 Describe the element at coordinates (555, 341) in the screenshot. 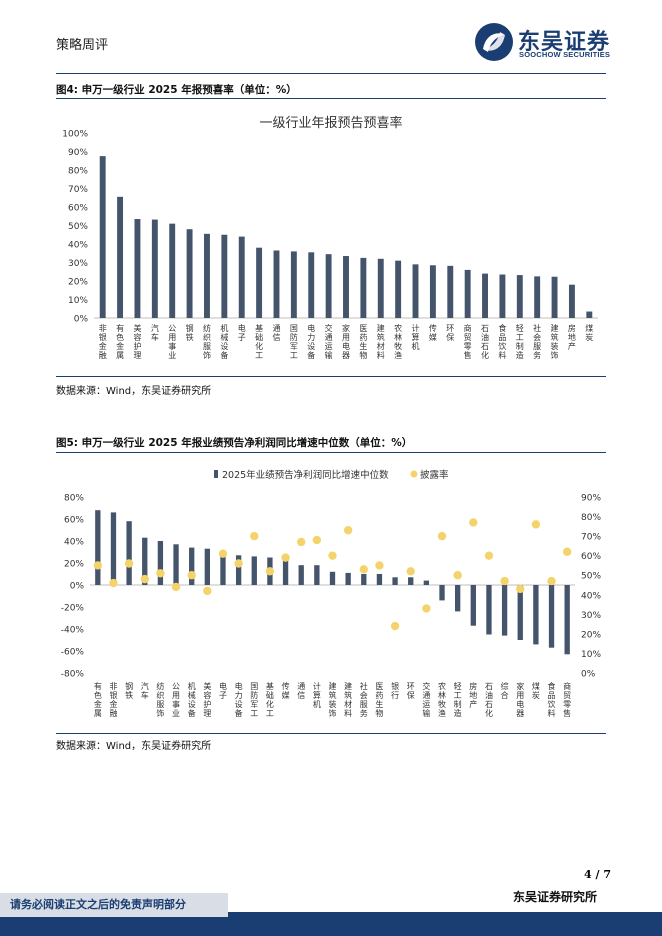

I see `x-tick-label: 建筑装饰` at that location.